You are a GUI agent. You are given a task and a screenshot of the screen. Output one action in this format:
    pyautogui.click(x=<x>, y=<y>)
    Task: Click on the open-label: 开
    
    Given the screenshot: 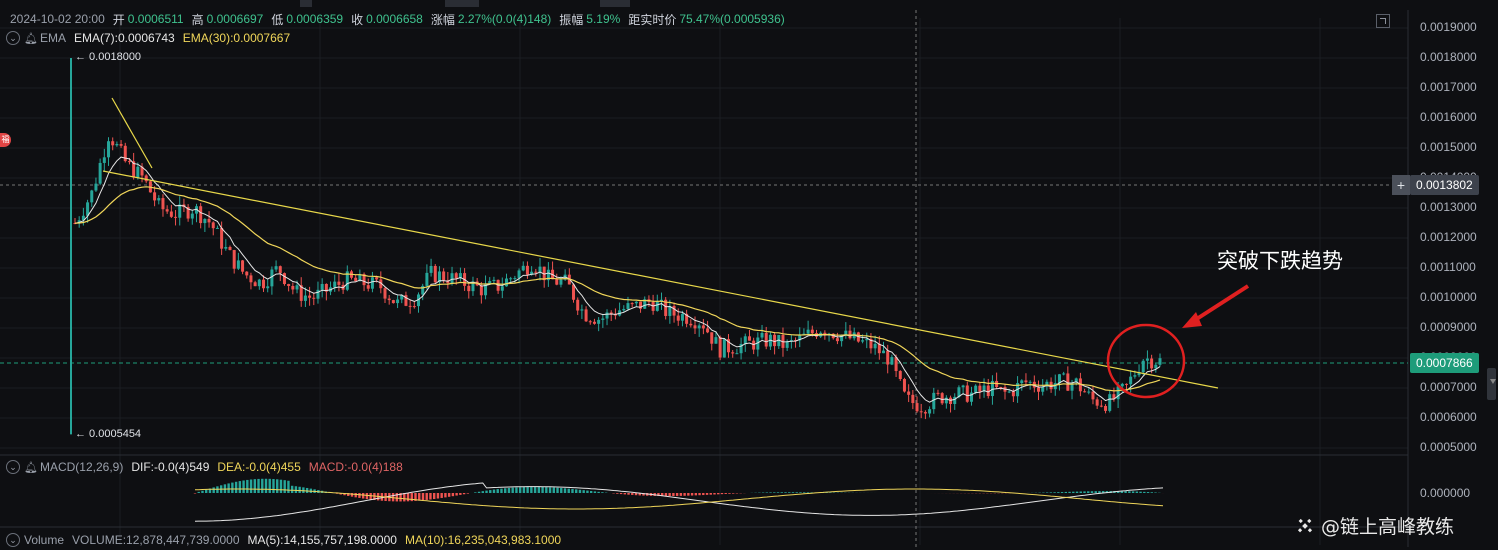 What is the action you would take?
    pyautogui.click(x=119, y=19)
    